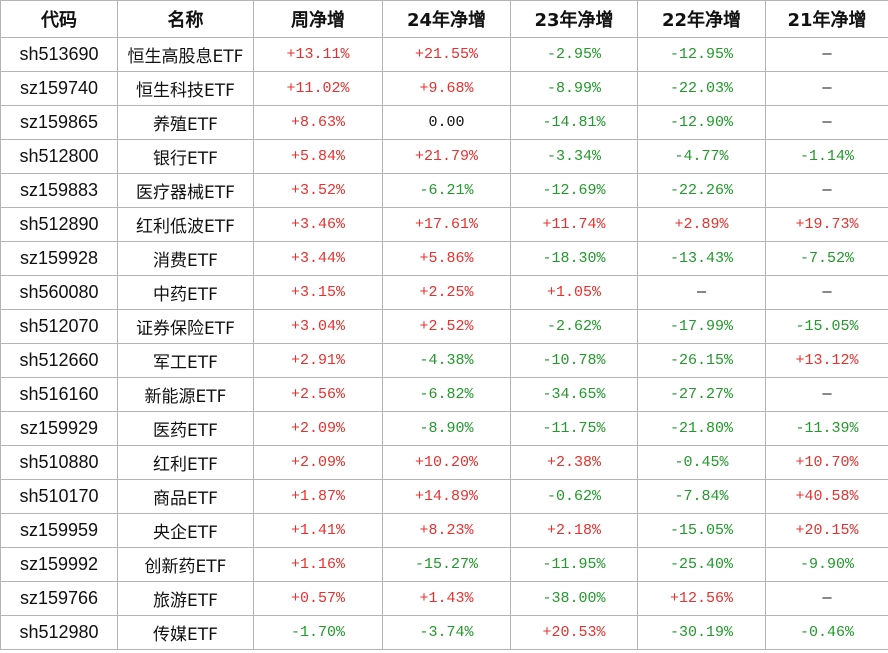 The image size is (888, 653). I want to click on table-row: sz159766 旅游ETF +0.57% +1.43% -38.00% +12.56% —, so click(444, 598).